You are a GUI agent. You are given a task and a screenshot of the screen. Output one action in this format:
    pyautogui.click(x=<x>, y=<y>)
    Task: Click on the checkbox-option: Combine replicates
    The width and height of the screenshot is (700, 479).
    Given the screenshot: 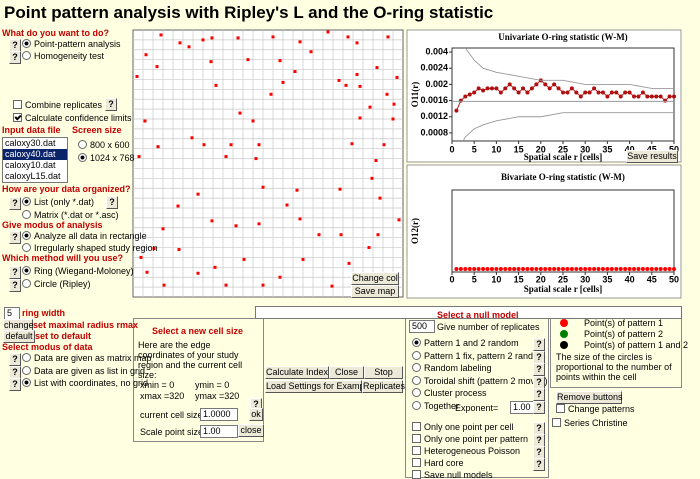 What is the action you would take?
    pyautogui.click(x=57, y=105)
    